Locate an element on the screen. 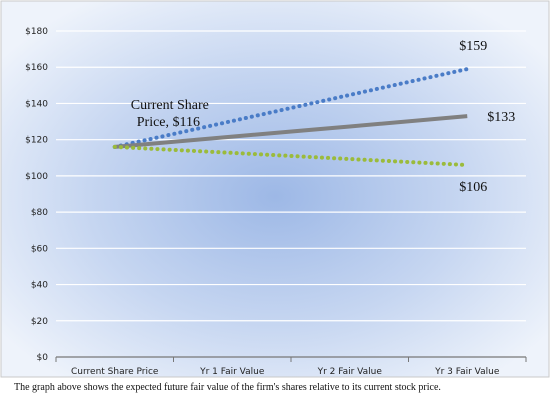 This screenshot has width=552, height=412. x-tick-label: Yr 3 Fair Value is located at coordinates (467, 372).